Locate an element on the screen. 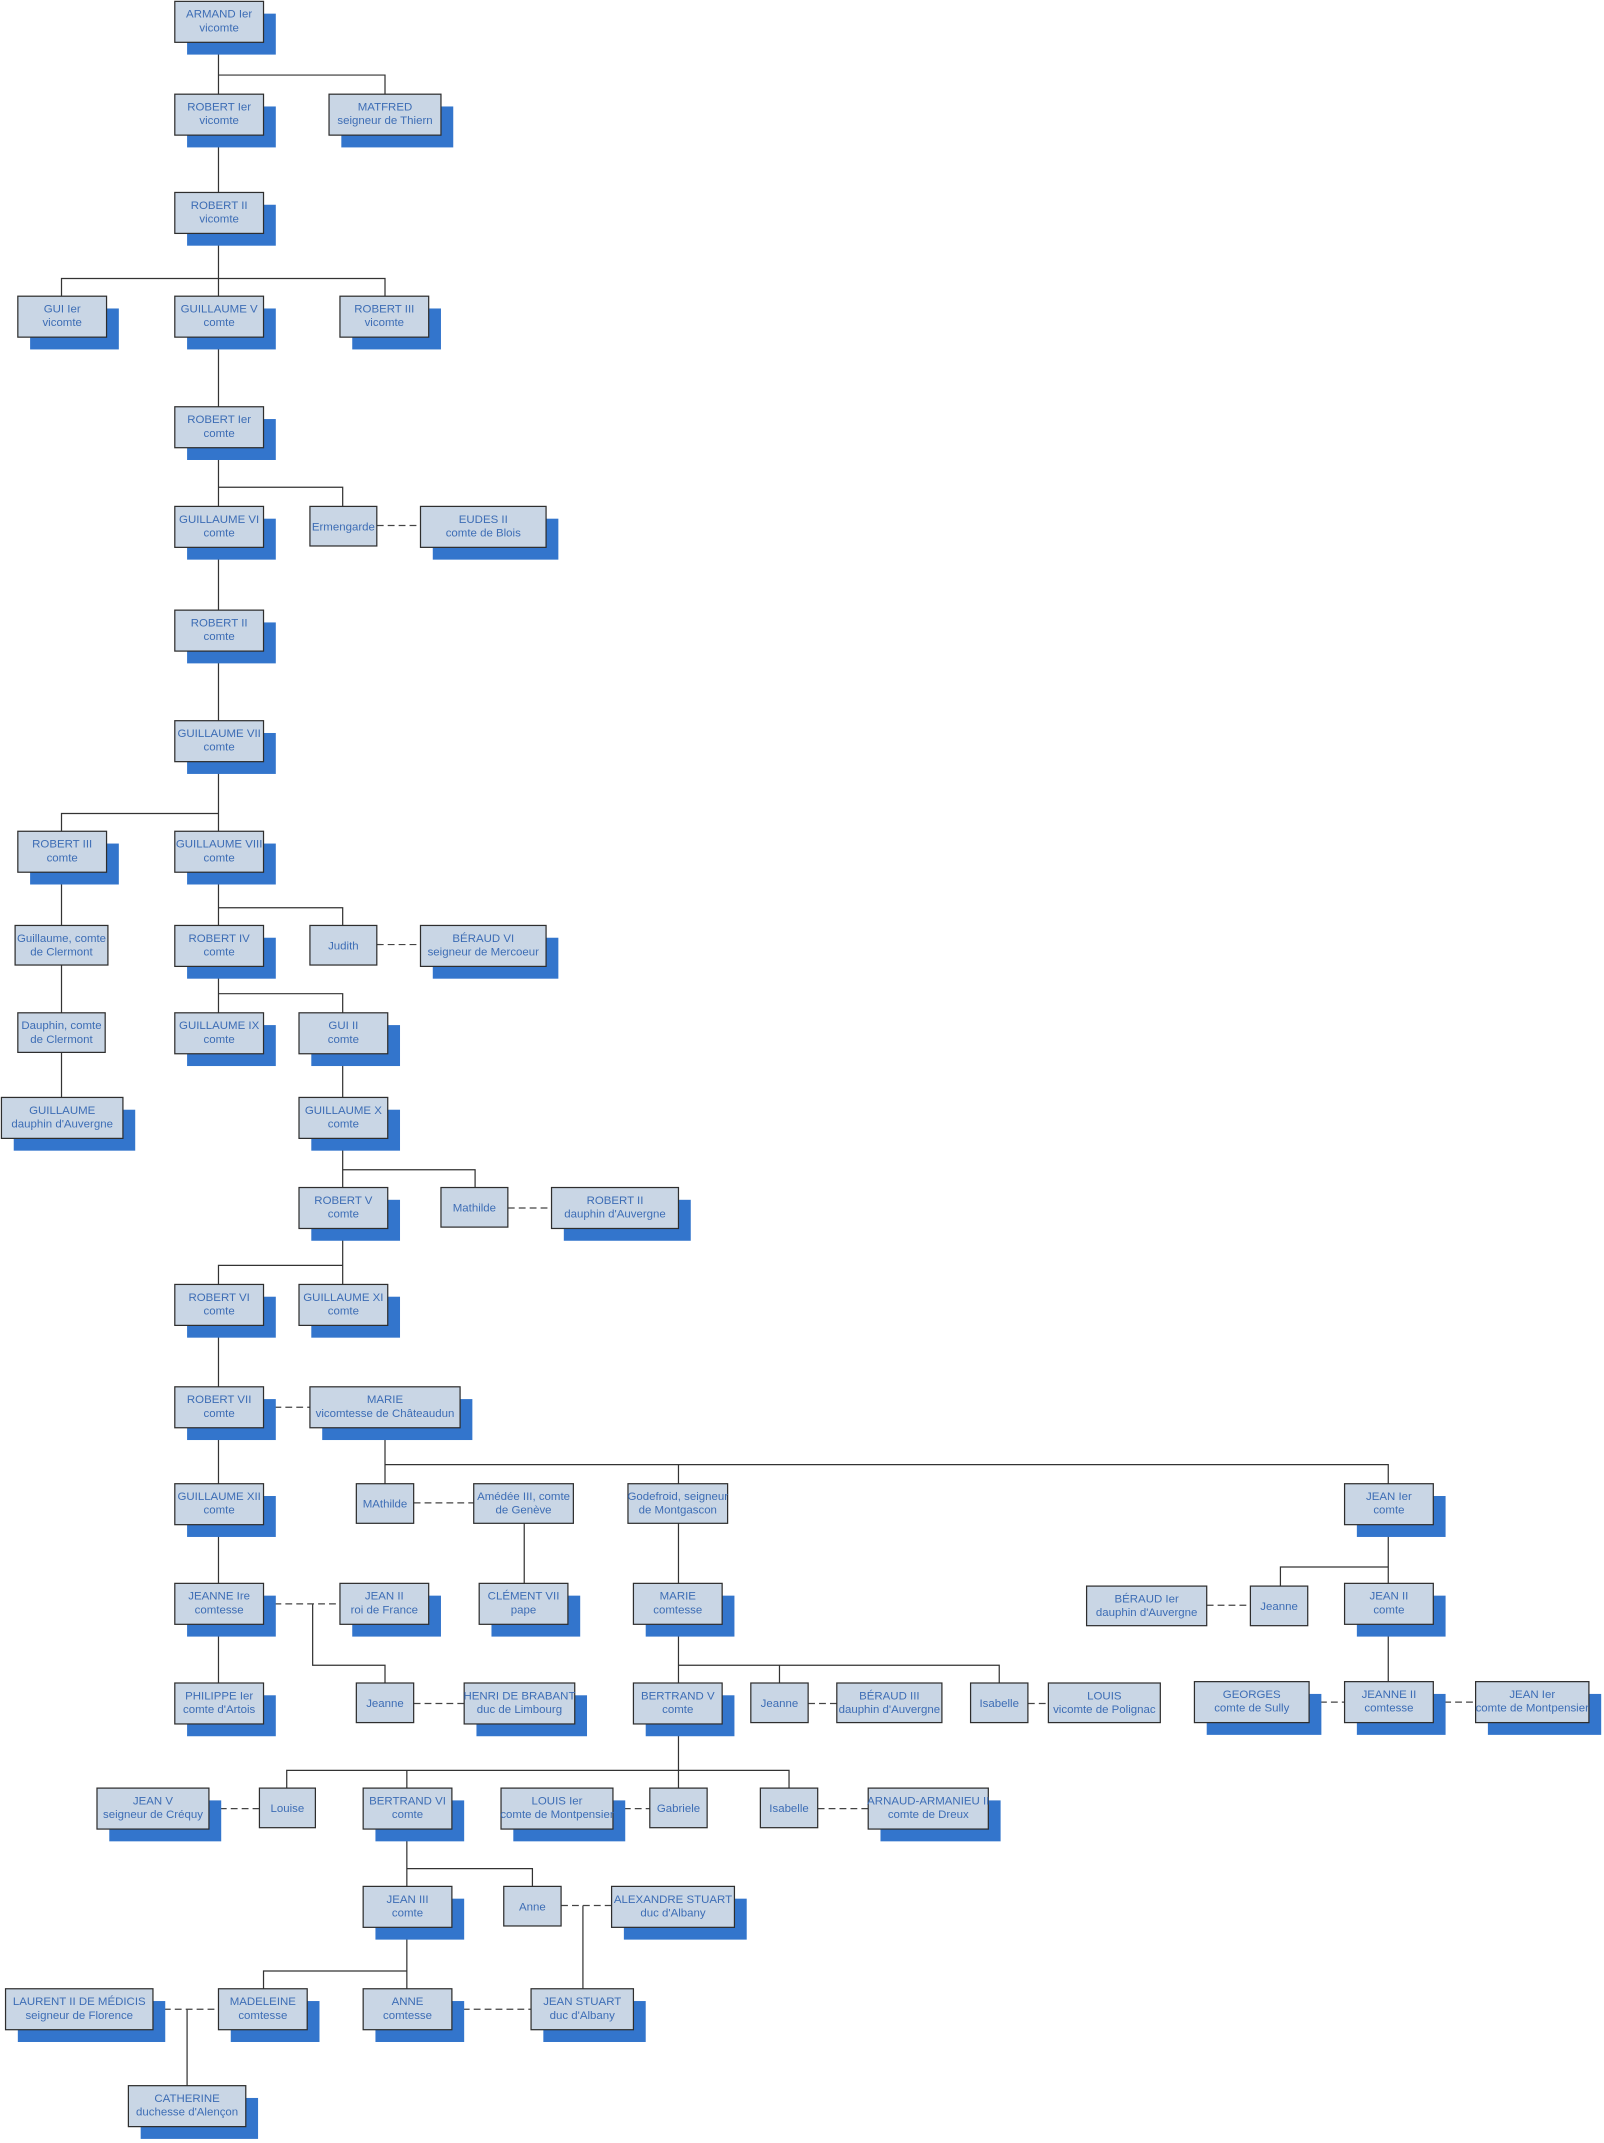 This screenshot has width=1604, height=2143. person-node-jean1: JEAN Ier comte is located at coordinates (1388, 1504).